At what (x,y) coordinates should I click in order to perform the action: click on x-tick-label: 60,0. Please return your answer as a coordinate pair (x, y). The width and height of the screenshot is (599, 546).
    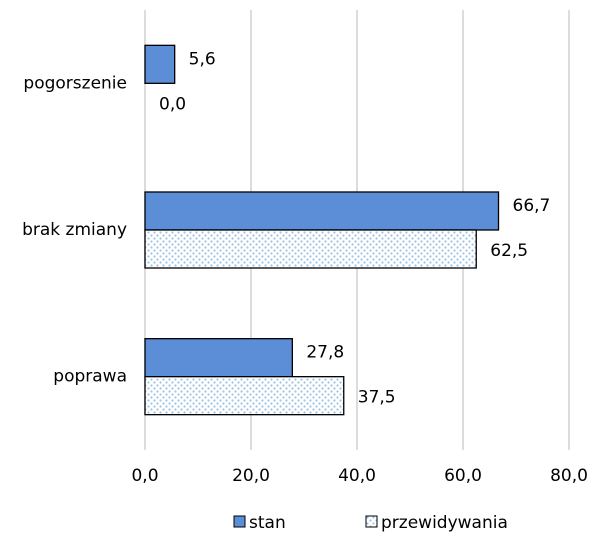
    Looking at the image, I should click on (463, 476).